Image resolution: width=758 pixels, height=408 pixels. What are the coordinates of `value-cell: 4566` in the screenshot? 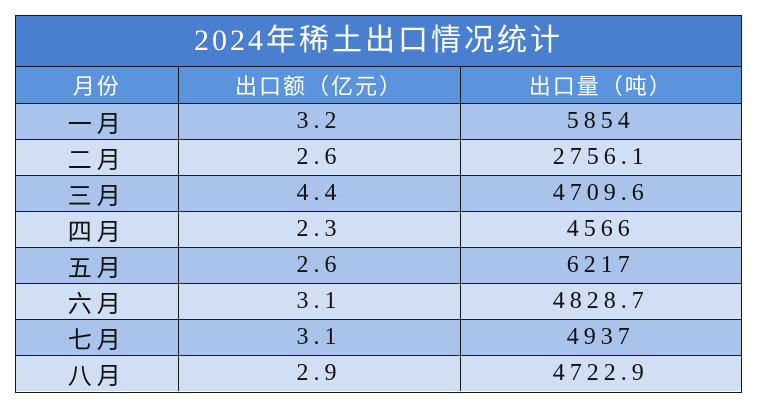 It's located at (600, 229).